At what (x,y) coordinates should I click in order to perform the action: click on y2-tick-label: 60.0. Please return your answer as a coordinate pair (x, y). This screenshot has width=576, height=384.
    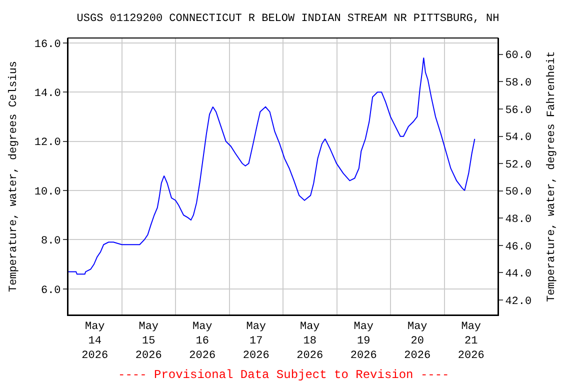
    Looking at the image, I should click on (518, 56).